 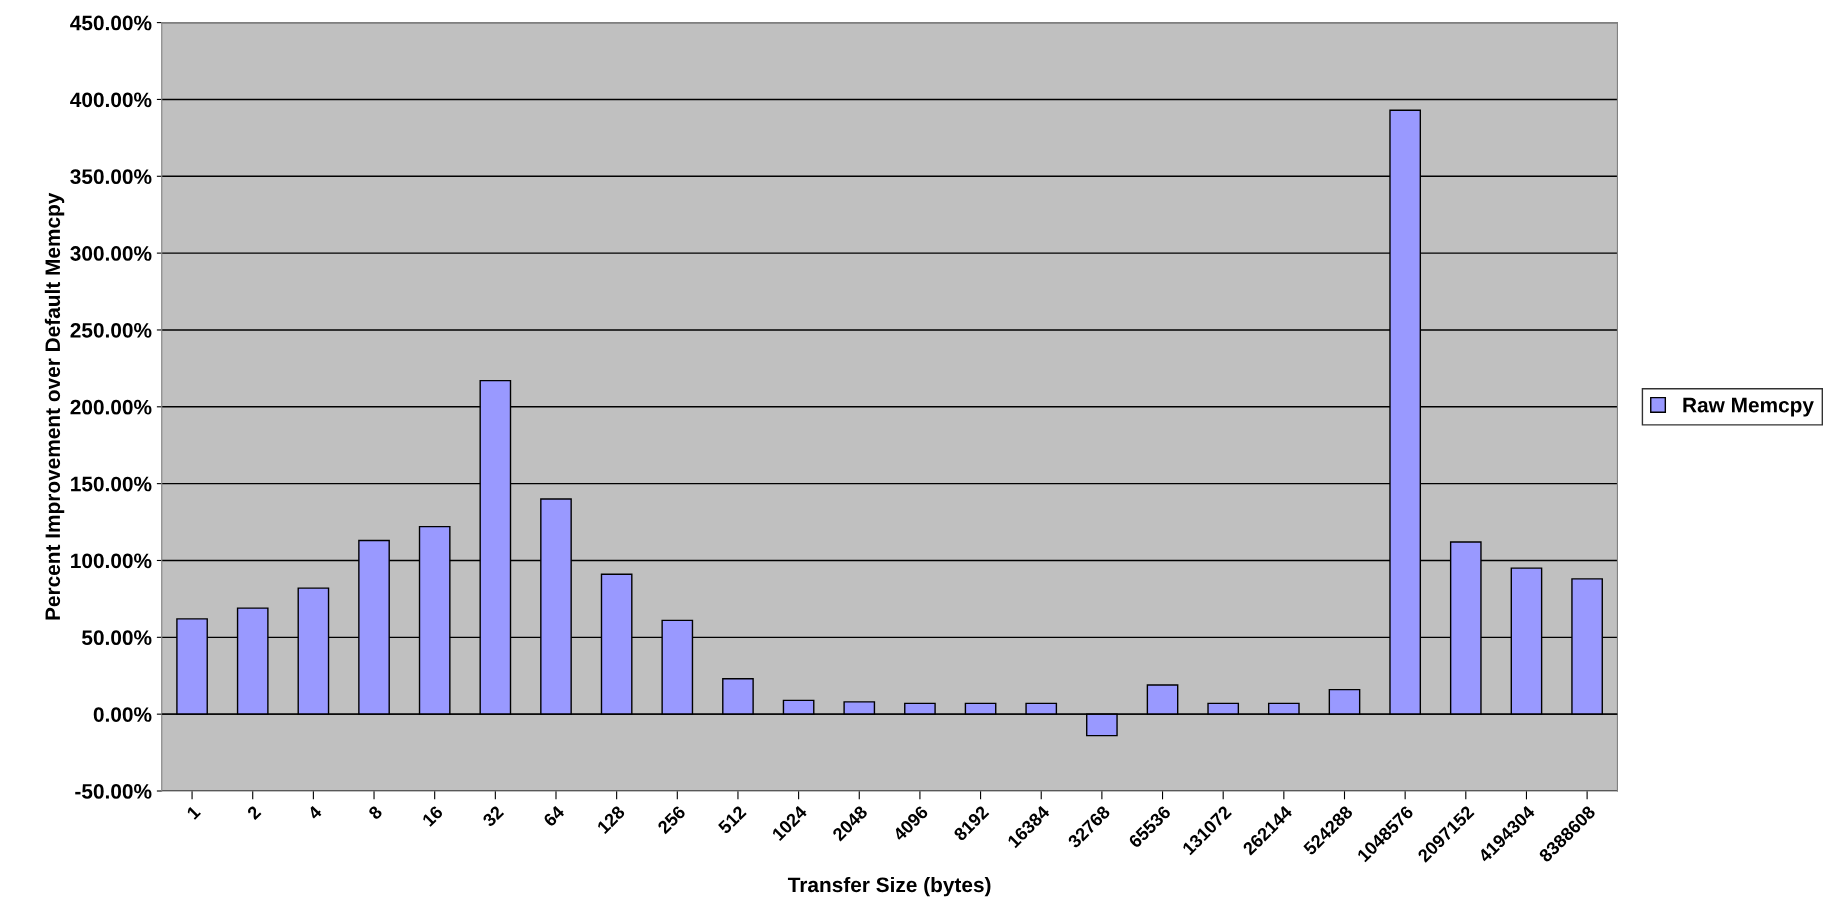 What do you see at coordinates (111, 253) in the screenshot?
I see `y-tick-label: 300.00%` at bounding box center [111, 253].